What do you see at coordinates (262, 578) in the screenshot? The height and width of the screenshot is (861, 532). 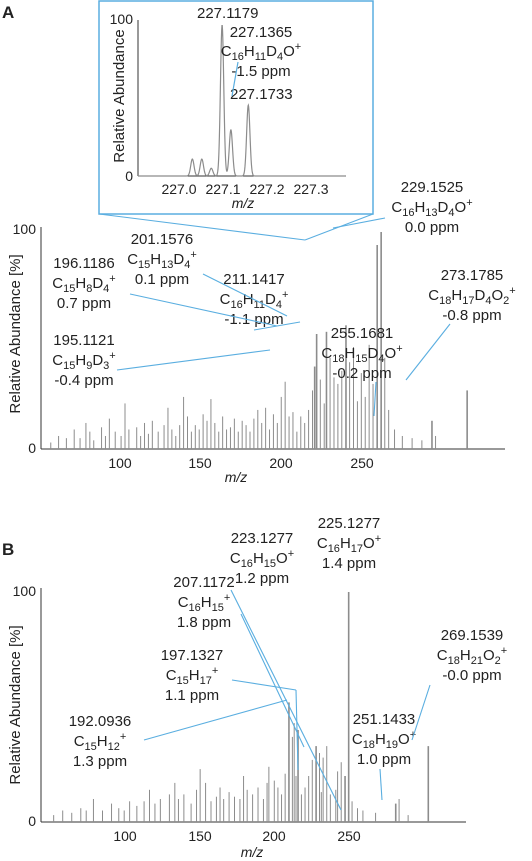 I see `annot-b-223-1277-line-3: 1.2 ppm` at bounding box center [262, 578].